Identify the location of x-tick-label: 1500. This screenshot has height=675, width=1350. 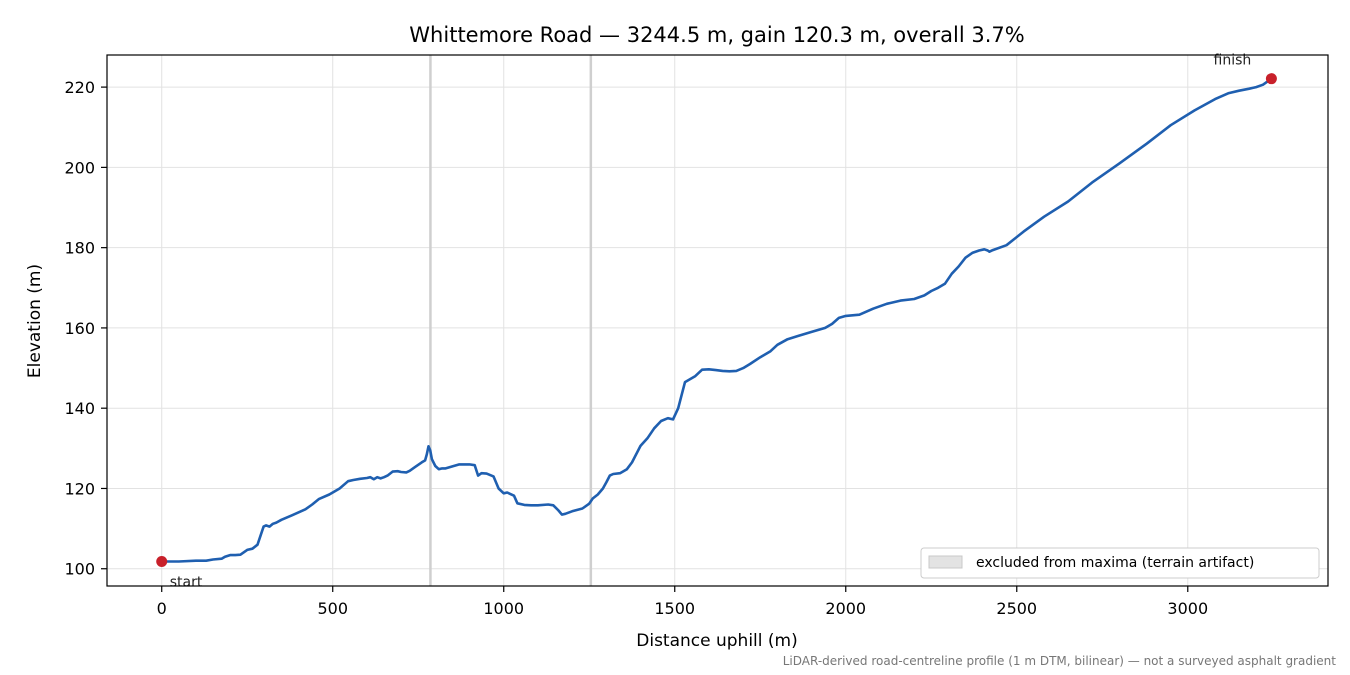
(674, 608).